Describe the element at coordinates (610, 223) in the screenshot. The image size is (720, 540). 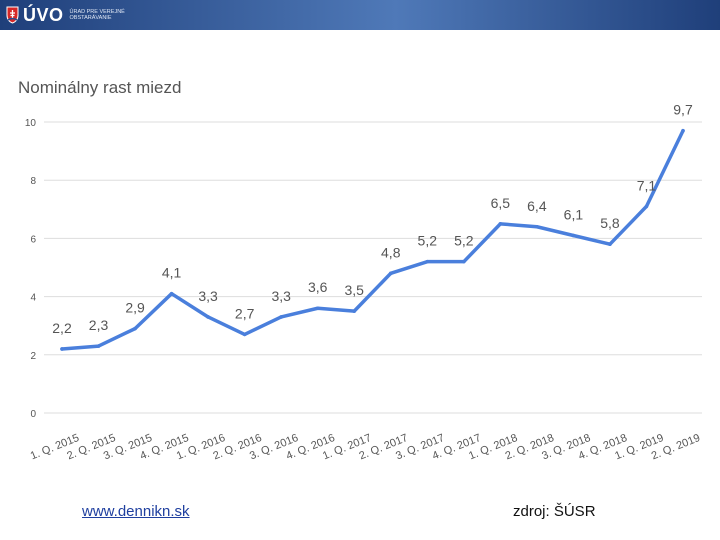
I see `data-label: 5,8` at that location.